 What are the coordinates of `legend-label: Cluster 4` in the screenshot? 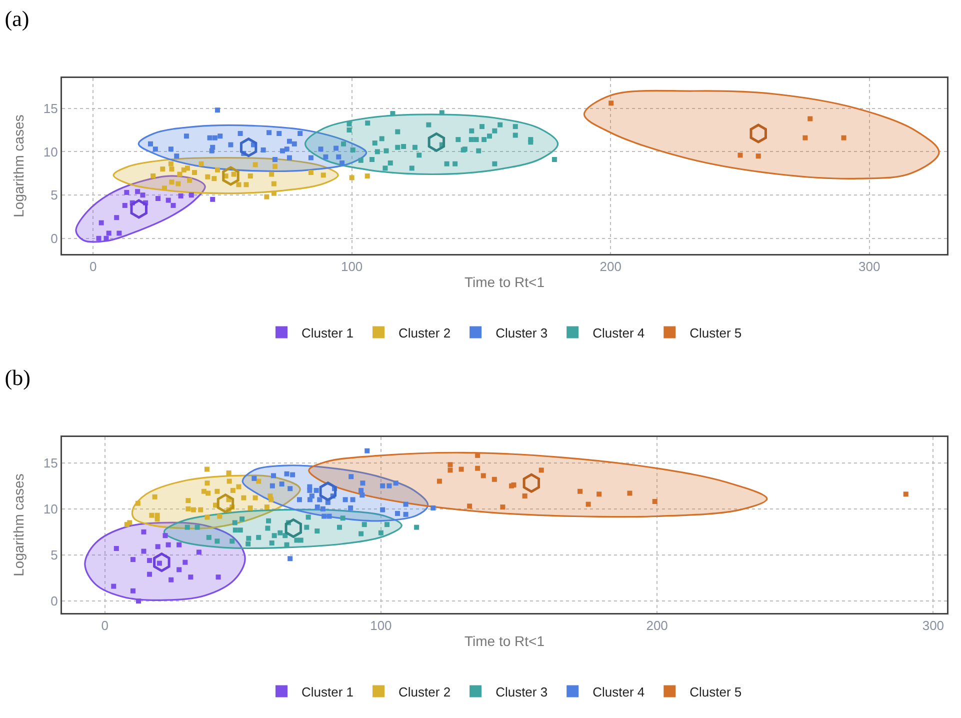 It's located at (618, 692).